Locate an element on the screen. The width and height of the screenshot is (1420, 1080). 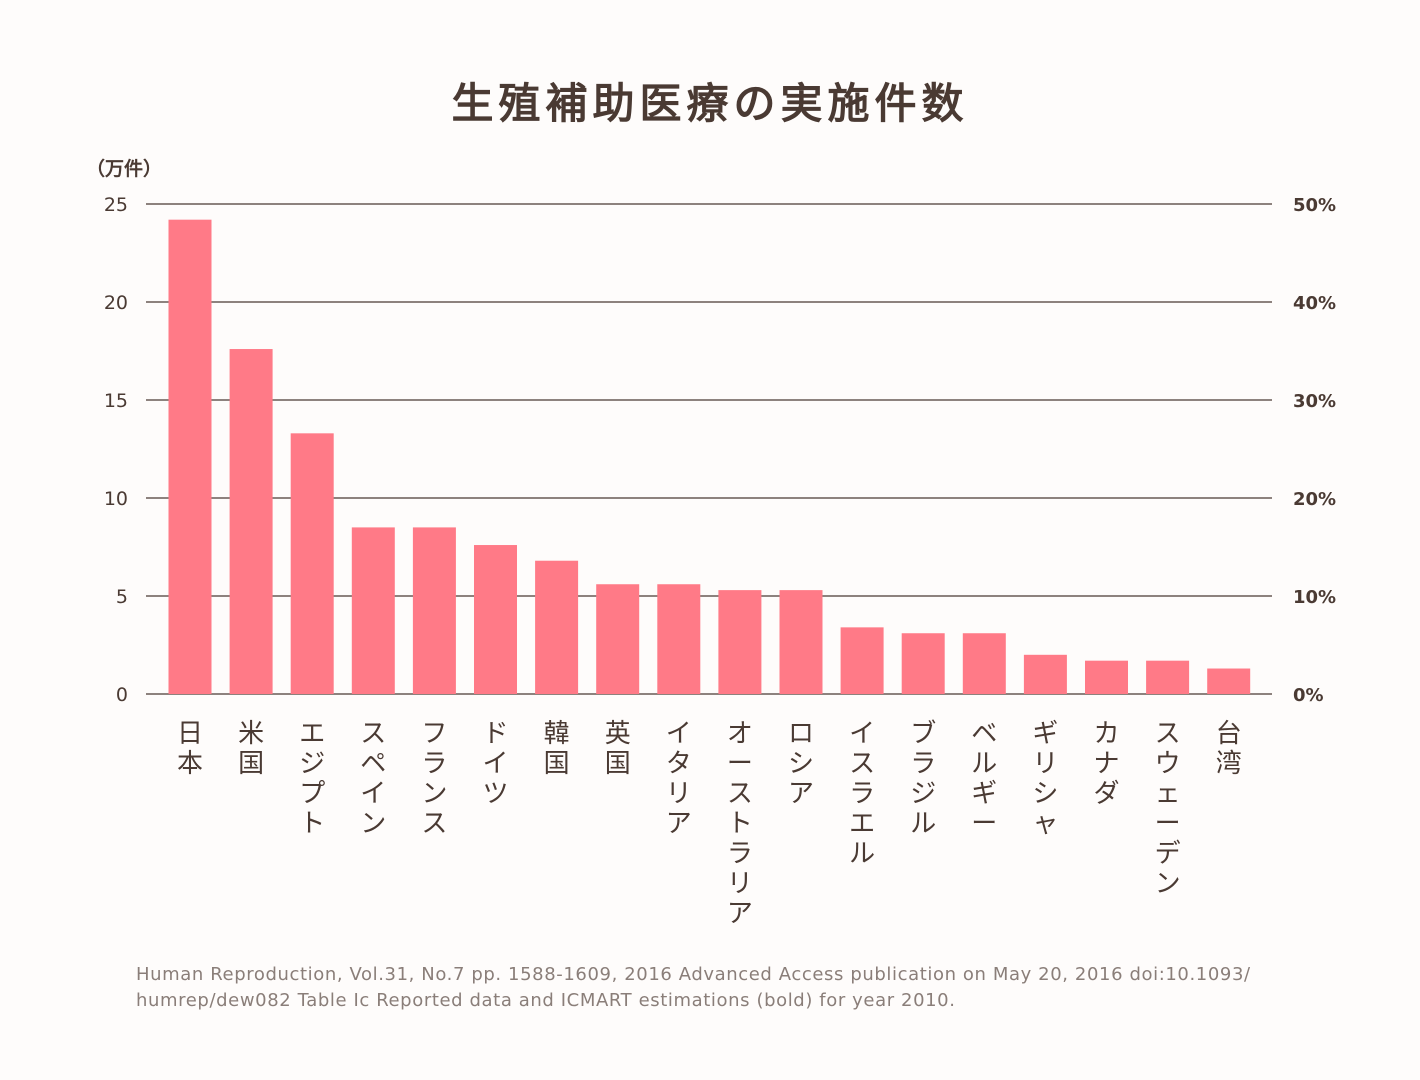
y-tick-label: 10 is located at coordinates (116, 499).